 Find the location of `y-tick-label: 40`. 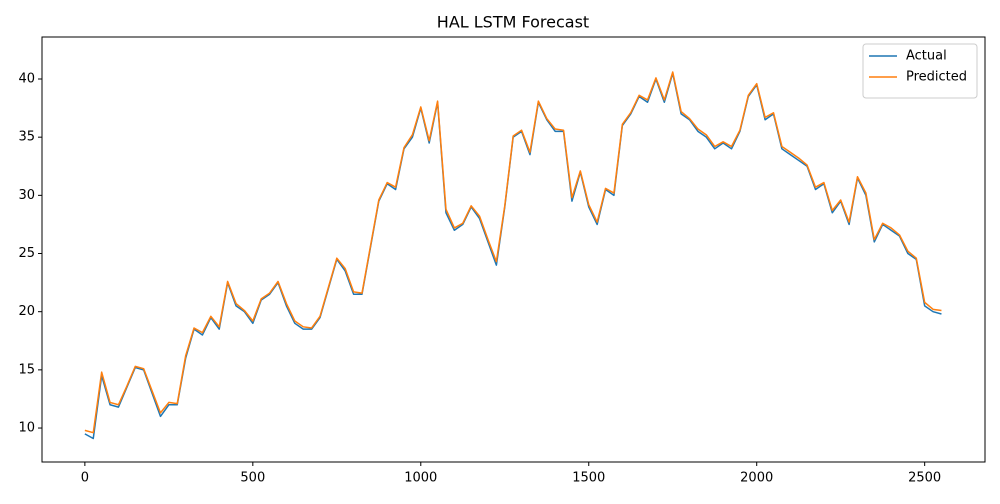

y-tick-label: 40 is located at coordinates (26, 78).